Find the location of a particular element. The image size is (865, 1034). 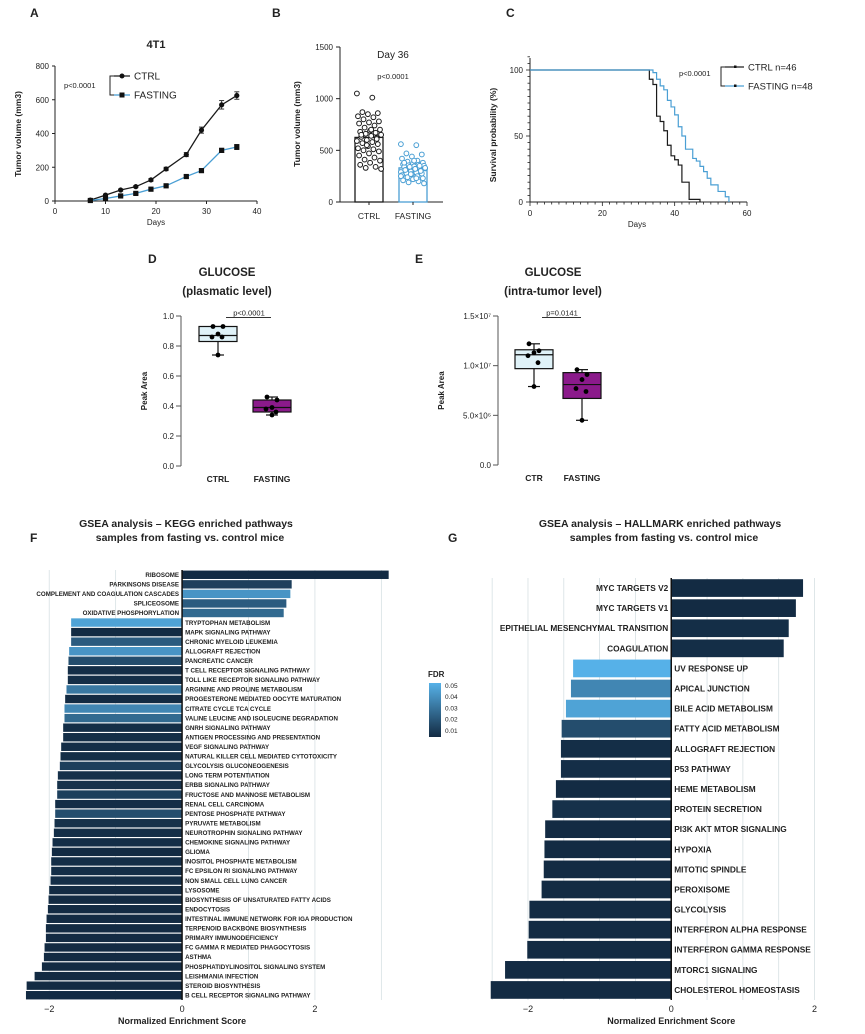

pathway-label: LYSOSOME is located at coordinates (202, 890).